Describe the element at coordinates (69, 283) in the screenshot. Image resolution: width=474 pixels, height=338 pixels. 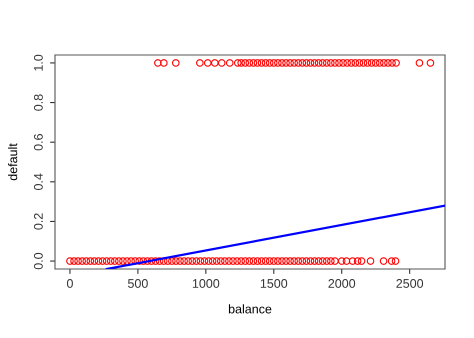
I see `x-tick-label: 0` at that location.